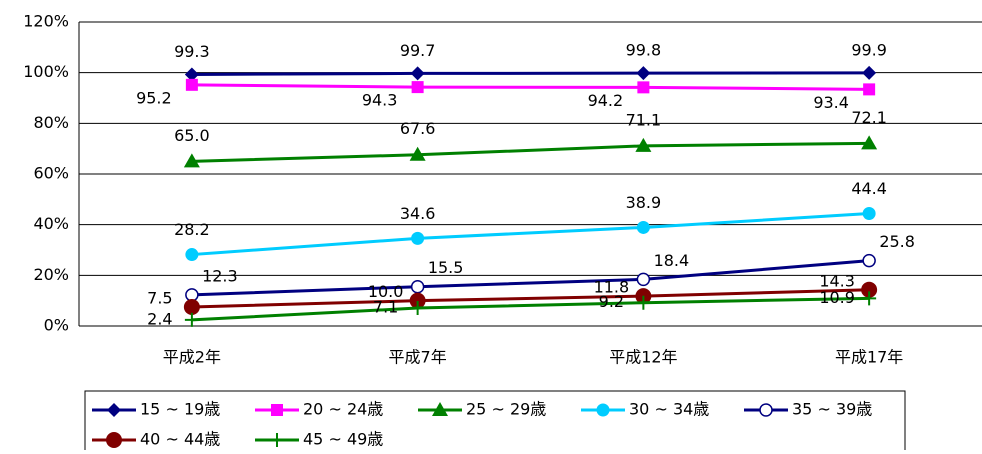 This screenshot has height=454, width=982. Describe the element at coordinates (180, 409) in the screenshot. I see `legend-label: 15 ~ 19歳` at that location.